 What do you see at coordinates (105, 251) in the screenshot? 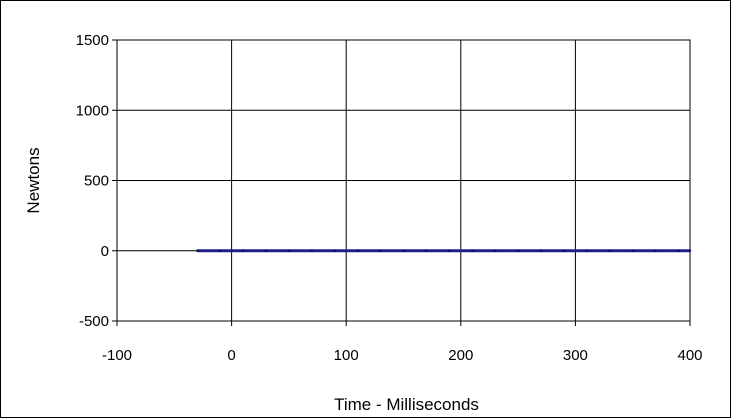
I see `y-tick-label: 0` at bounding box center [105, 251].